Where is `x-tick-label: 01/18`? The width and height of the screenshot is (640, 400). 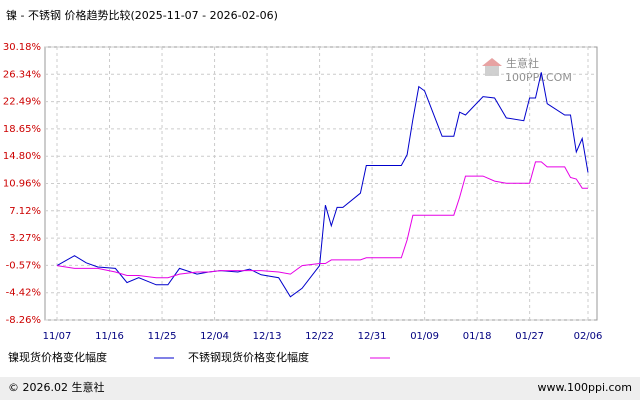 x-tick-label: 01/18 is located at coordinates (477, 336).